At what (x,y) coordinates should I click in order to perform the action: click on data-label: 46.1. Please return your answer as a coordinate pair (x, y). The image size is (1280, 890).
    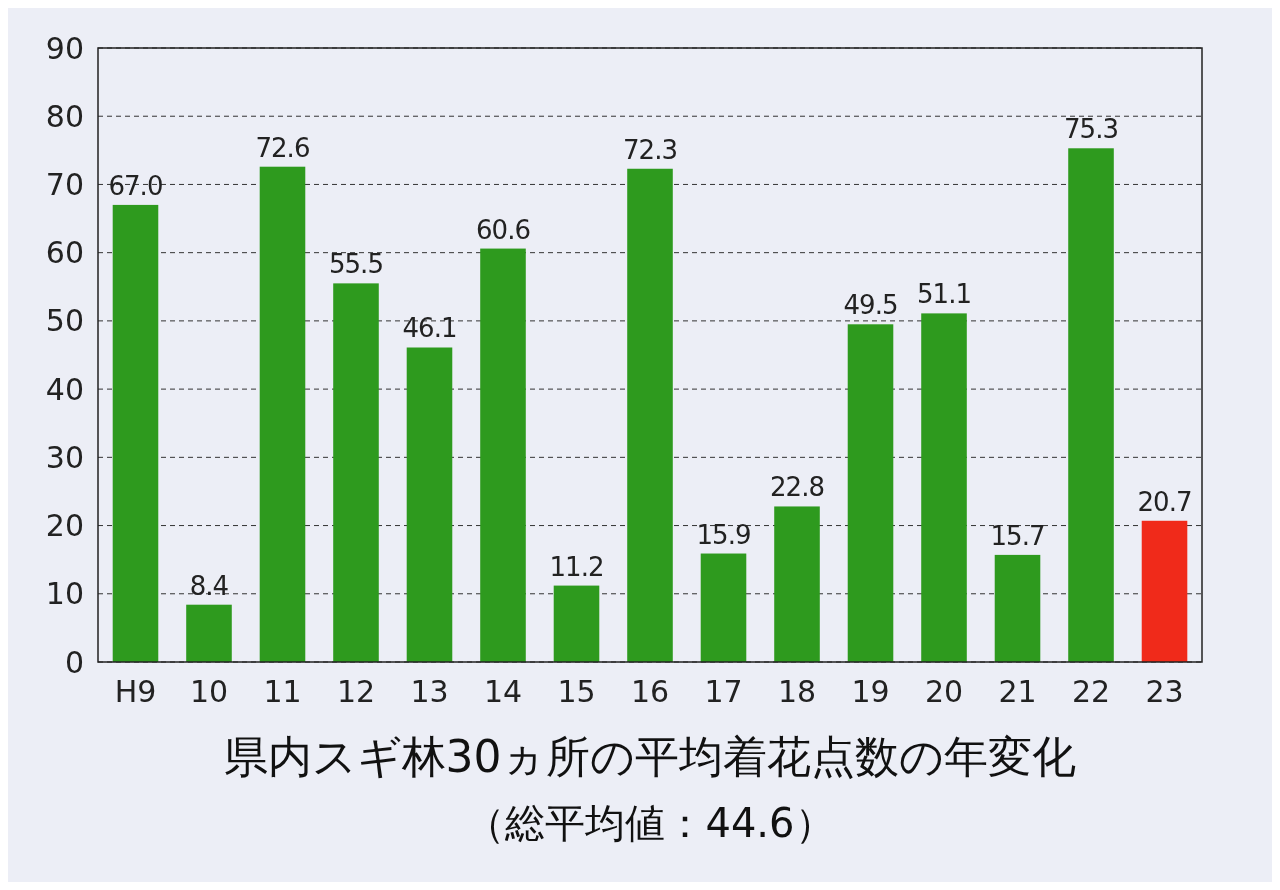
    Looking at the image, I should click on (429, 328).